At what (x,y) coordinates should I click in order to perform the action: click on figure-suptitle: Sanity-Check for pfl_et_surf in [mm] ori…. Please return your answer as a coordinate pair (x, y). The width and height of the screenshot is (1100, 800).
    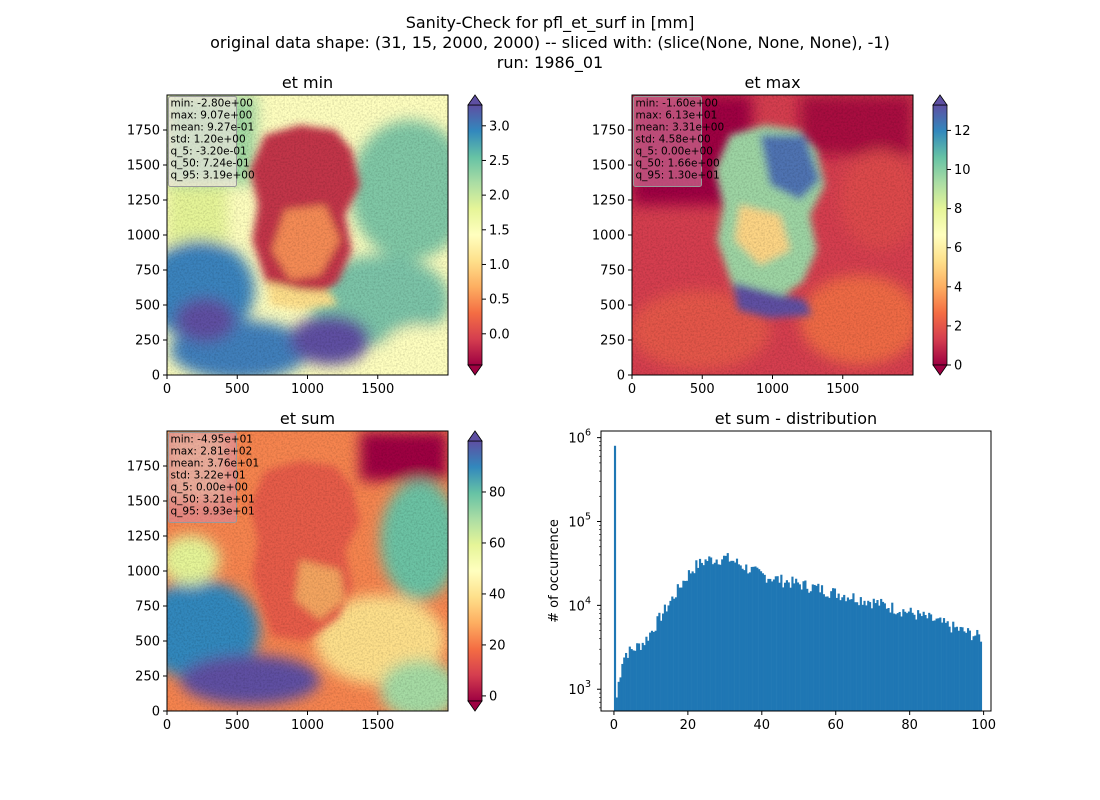
    Looking at the image, I should click on (550, 43).